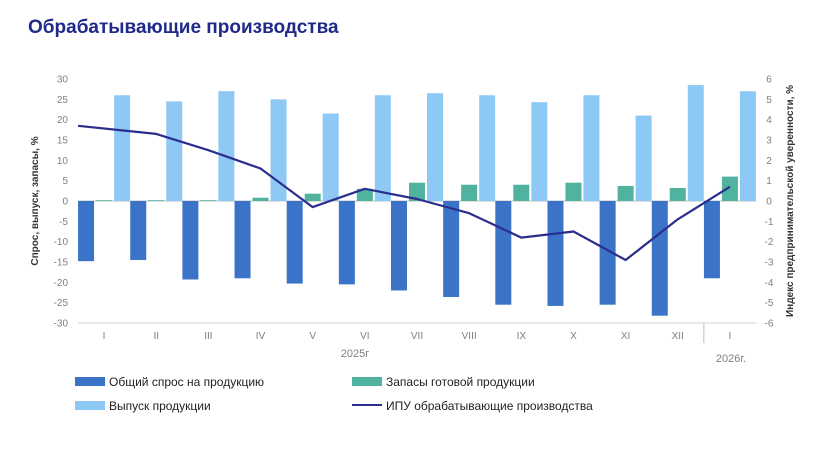 The width and height of the screenshot is (828, 451). I want to click on y-tick-label: 25, so click(63, 100).